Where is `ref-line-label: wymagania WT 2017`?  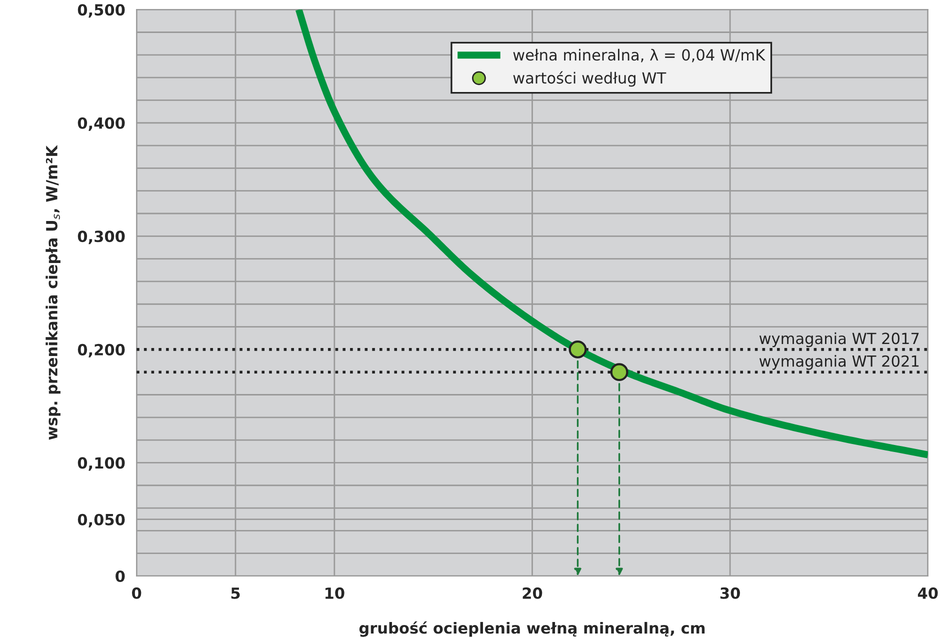 ref-line-label: wymagania WT 2017 is located at coordinates (839, 340).